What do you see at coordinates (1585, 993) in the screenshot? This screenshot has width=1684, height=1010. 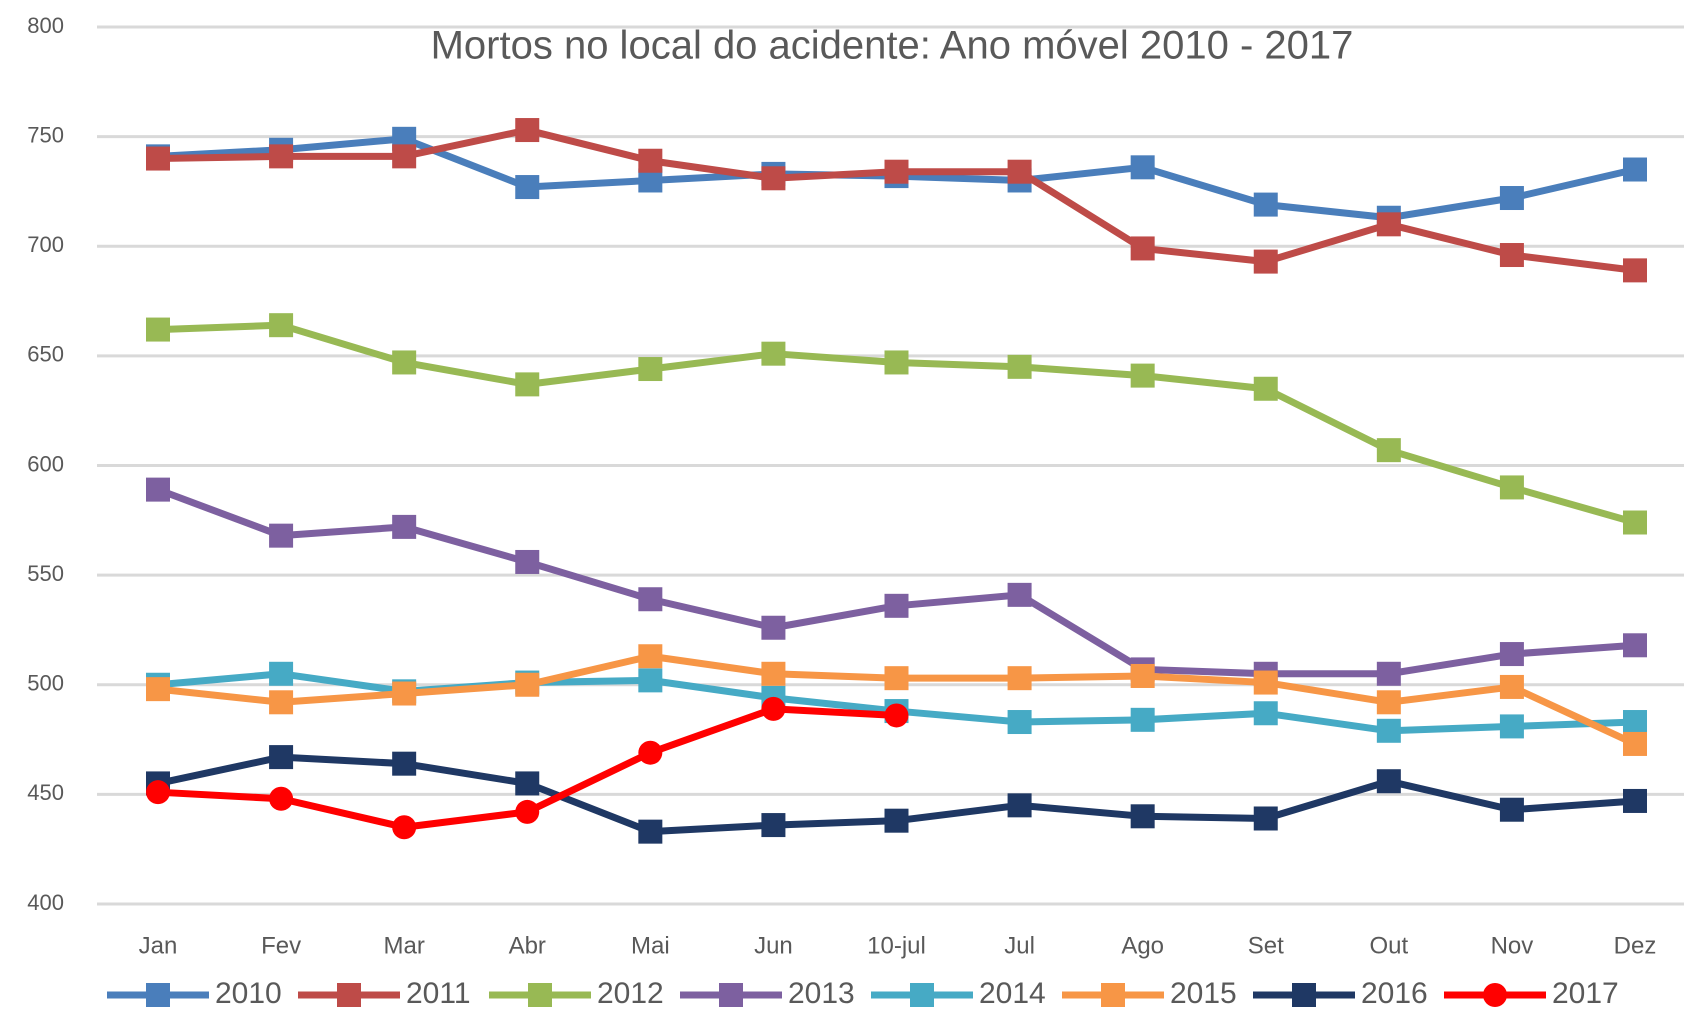 I see `legend-label: 2017` at bounding box center [1585, 993].